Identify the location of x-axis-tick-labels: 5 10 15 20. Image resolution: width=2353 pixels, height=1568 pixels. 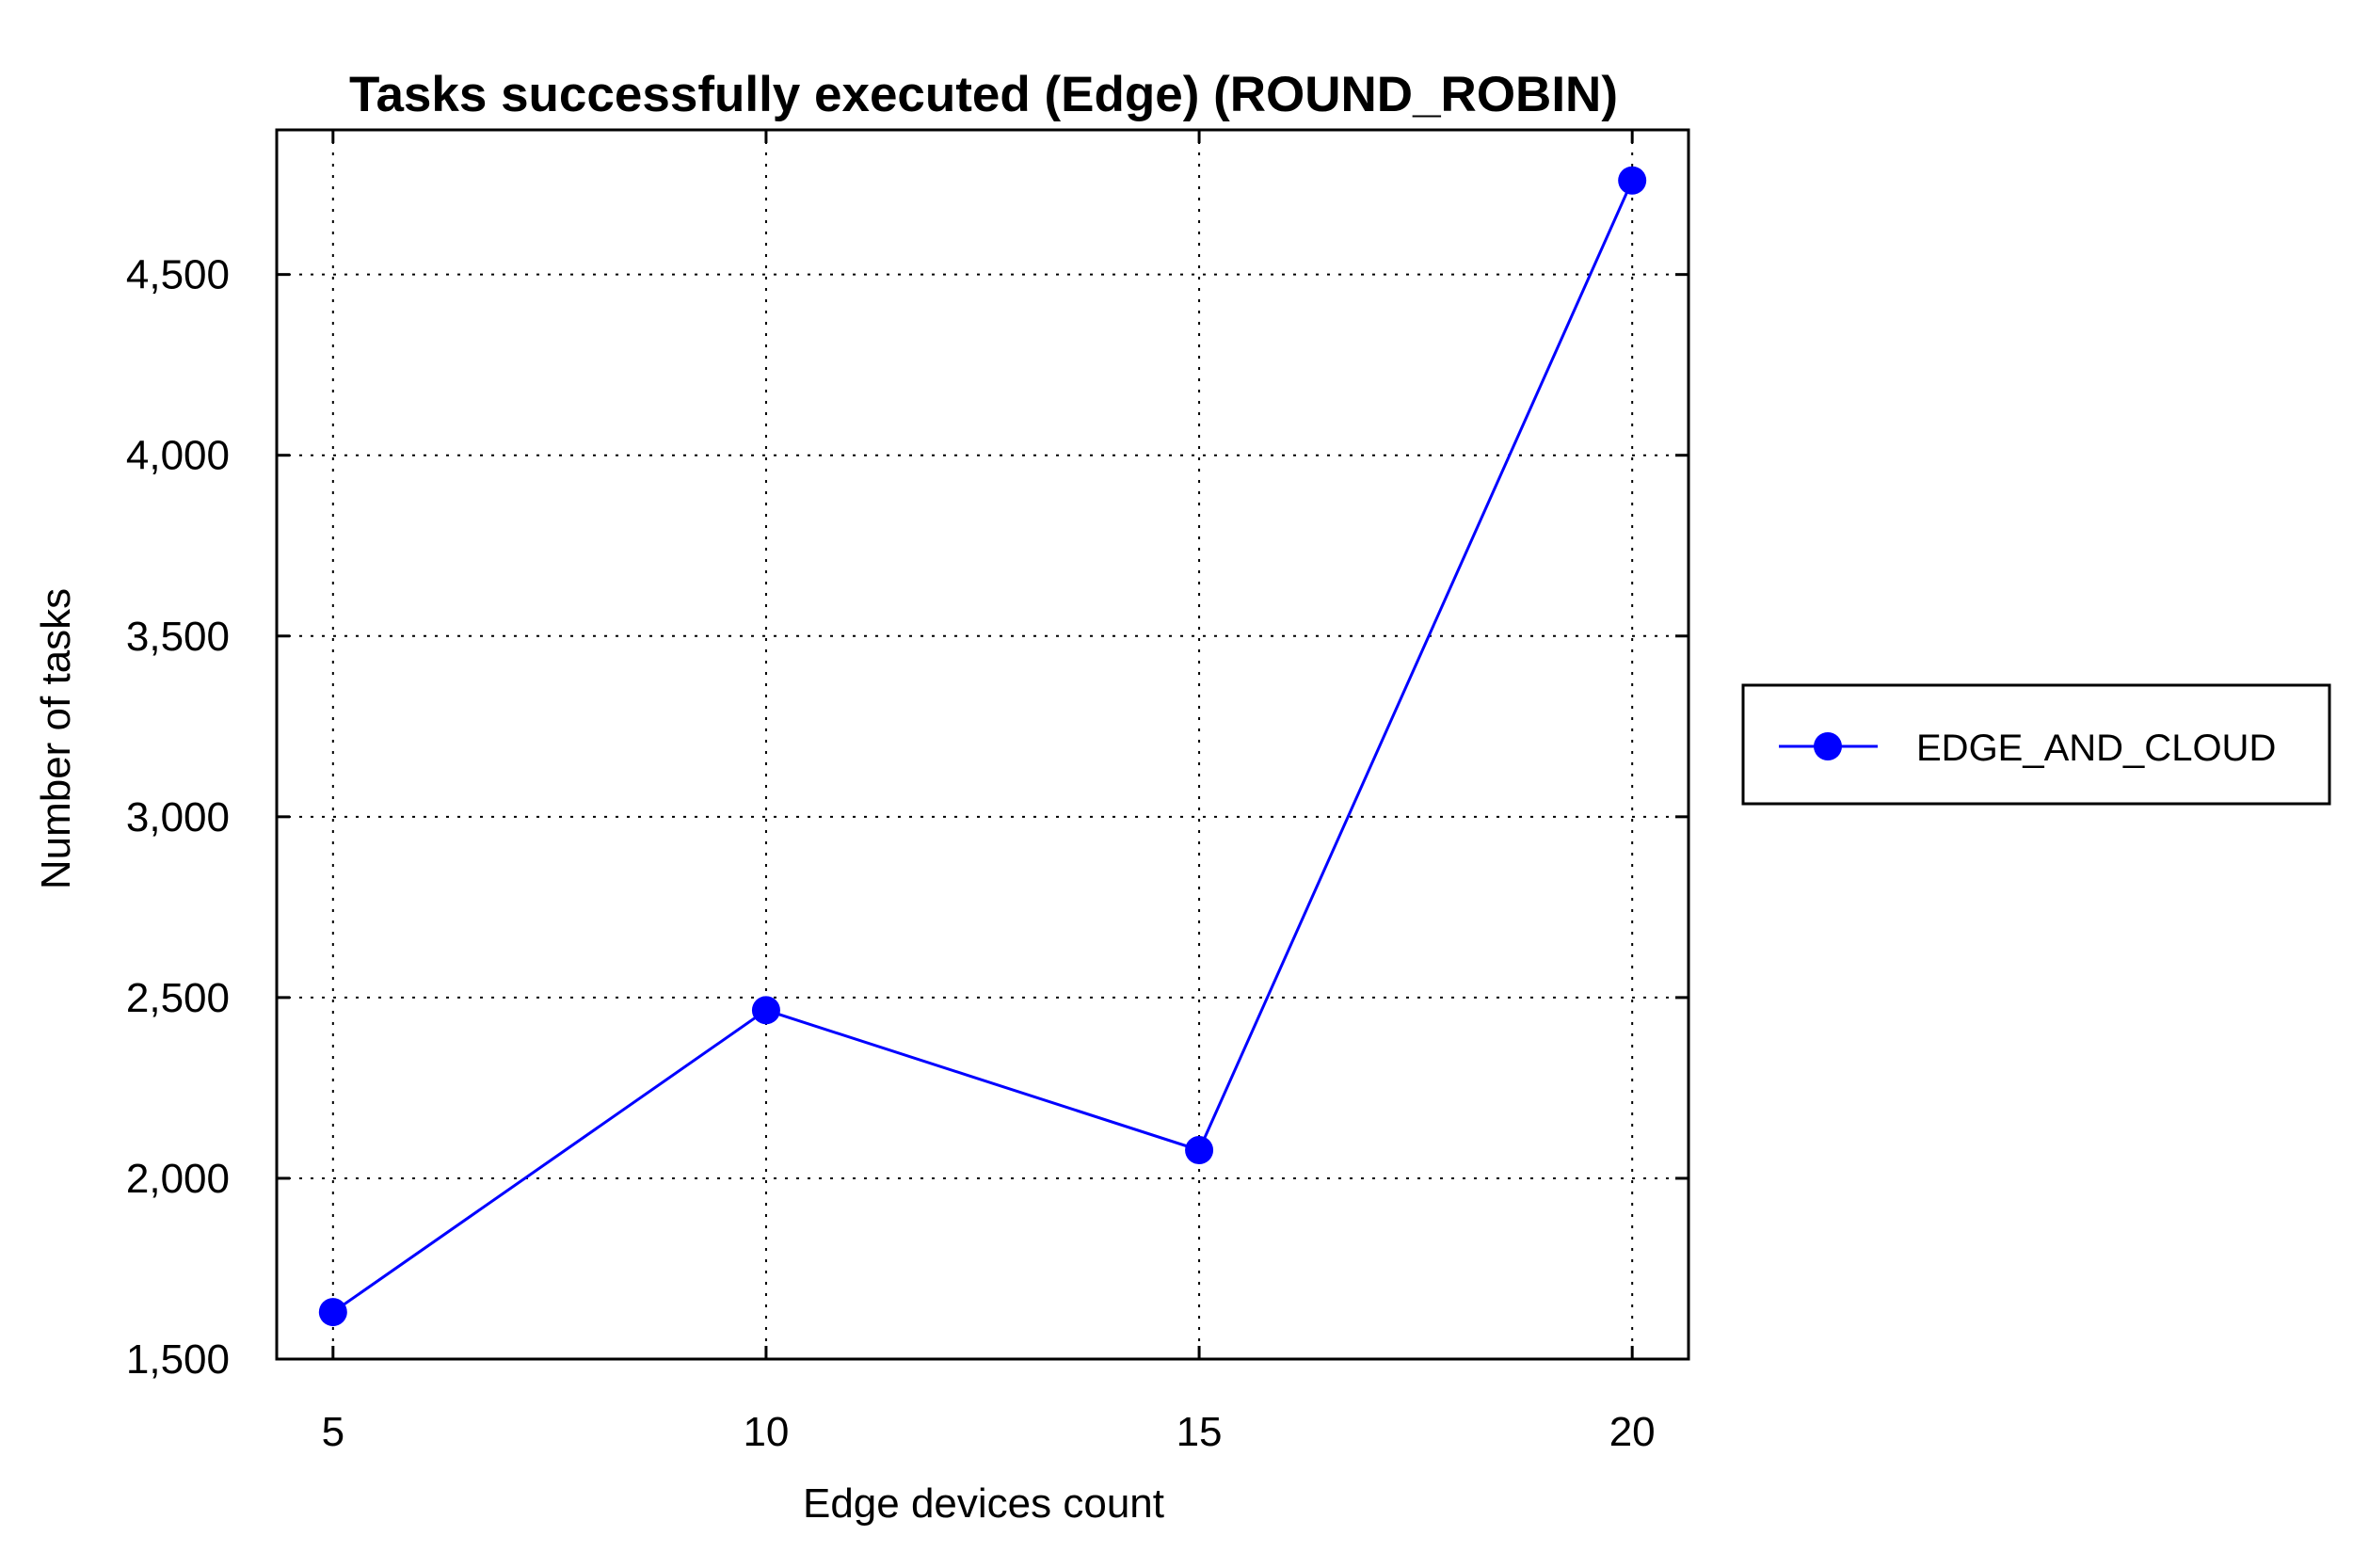
(989, 1432).